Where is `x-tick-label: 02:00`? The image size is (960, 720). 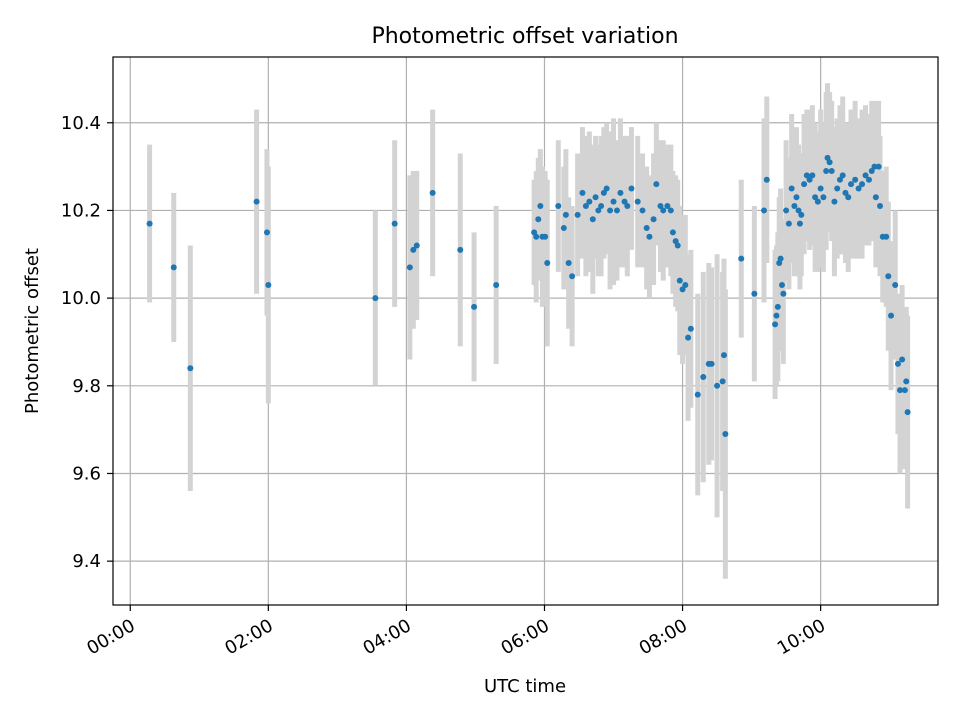 x-tick-label: 02:00 is located at coordinates (248, 637).